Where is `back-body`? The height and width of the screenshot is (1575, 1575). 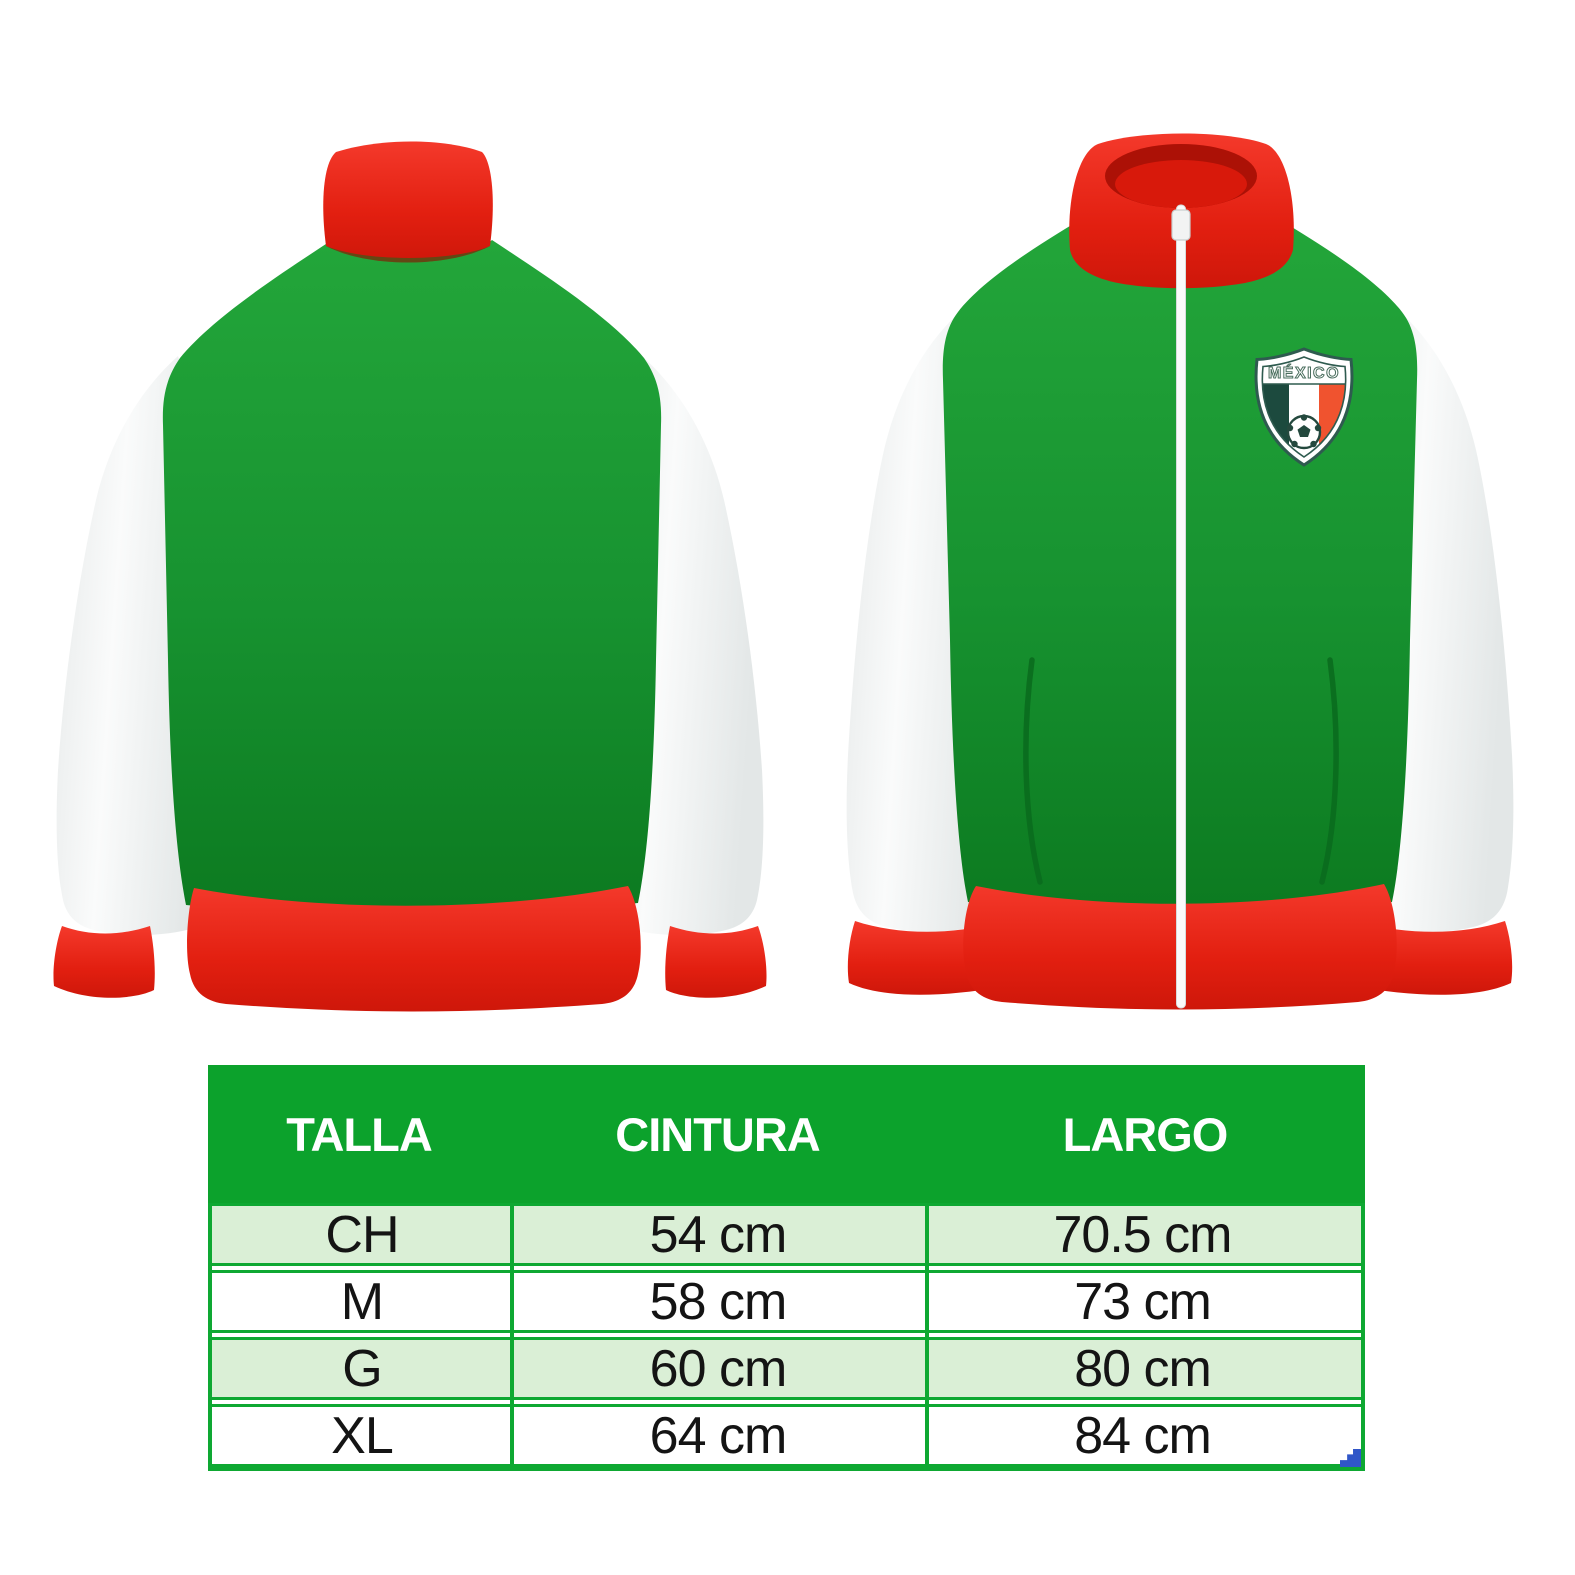
back-body is located at coordinates (412, 577).